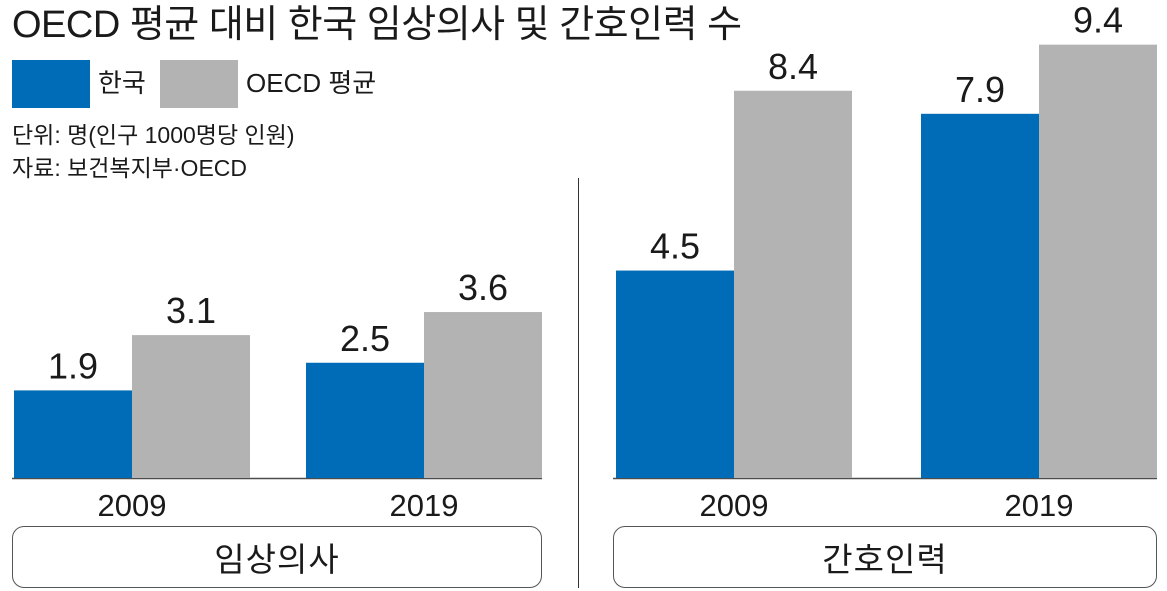  Describe the element at coordinates (885, 557) in the screenshot. I see `panel-label-nurses: 간호인력` at that location.